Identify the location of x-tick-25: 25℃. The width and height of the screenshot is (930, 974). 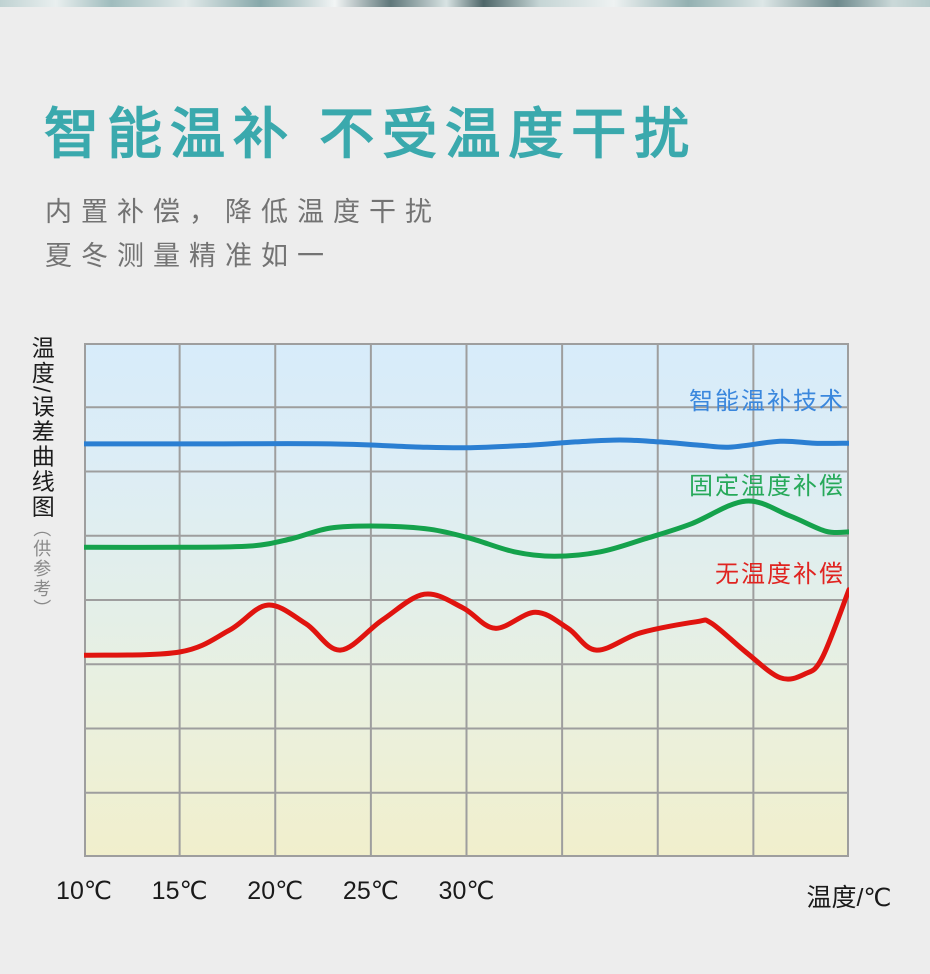
(370, 891).